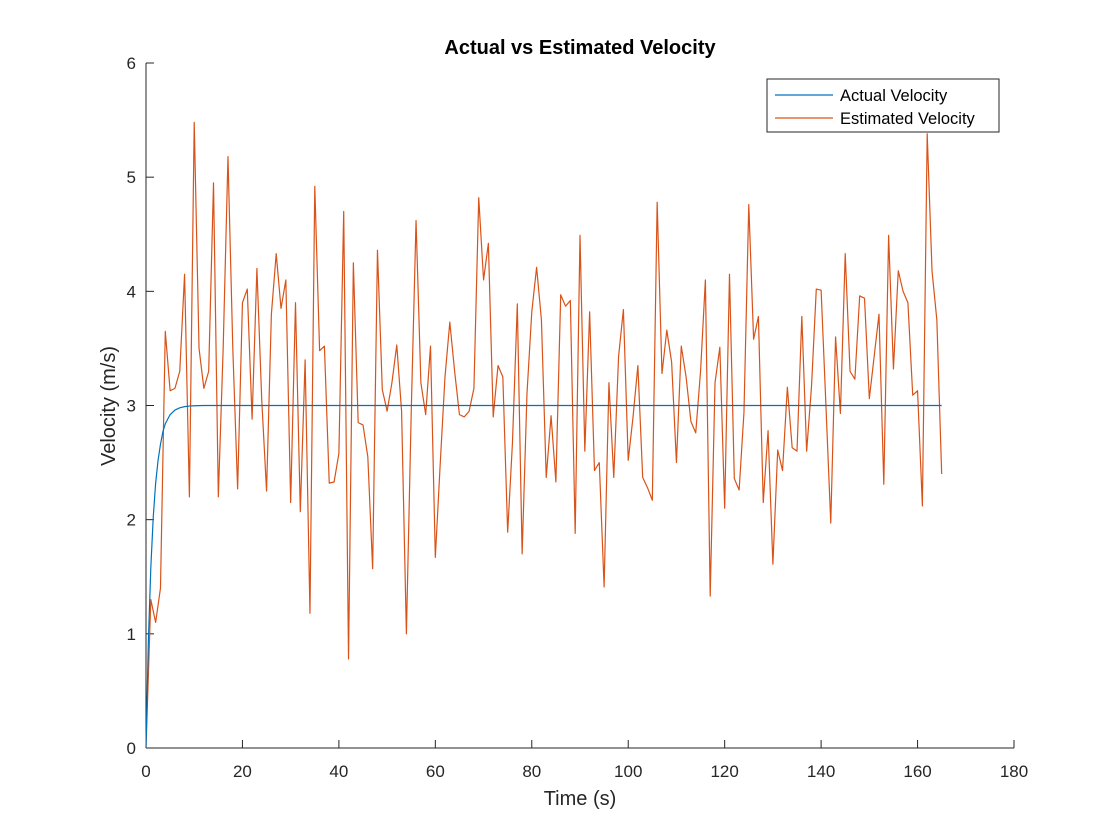 The image size is (1120, 840). I want to click on legend-box, so click(883, 105).